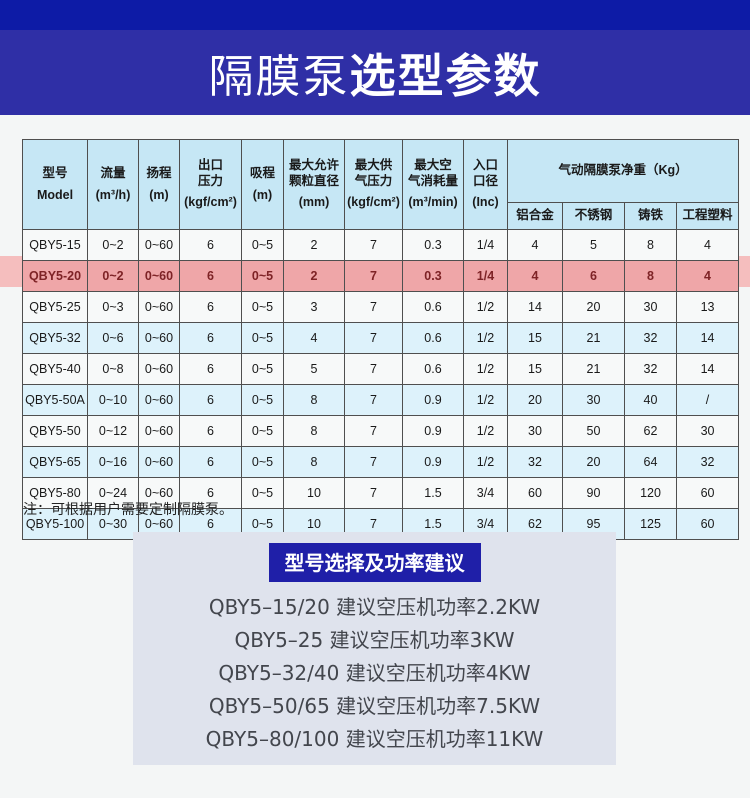 This screenshot has height=798, width=750. I want to click on col-header-outlet-pressure: 出口 压力 (kgf/cm²), so click(210, 184).